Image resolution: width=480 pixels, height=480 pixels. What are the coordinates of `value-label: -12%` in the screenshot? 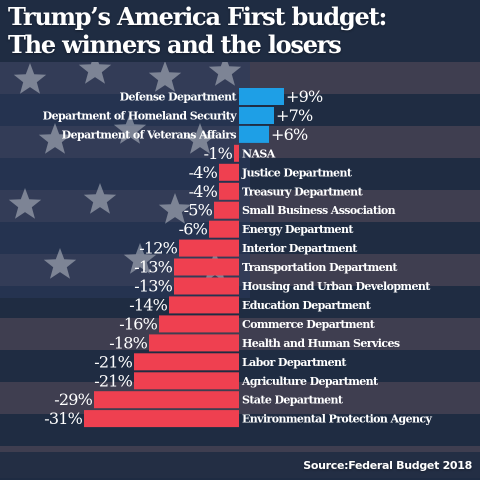 It's located at (158, 248).